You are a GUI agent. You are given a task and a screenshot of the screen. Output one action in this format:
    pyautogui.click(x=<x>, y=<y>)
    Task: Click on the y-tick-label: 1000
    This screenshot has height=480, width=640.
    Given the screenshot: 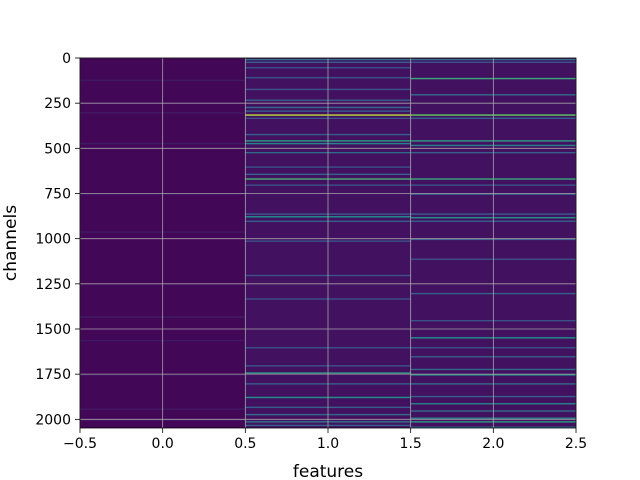 What is the action you would take?
    pyautogui.click(x=53, y=240)
    